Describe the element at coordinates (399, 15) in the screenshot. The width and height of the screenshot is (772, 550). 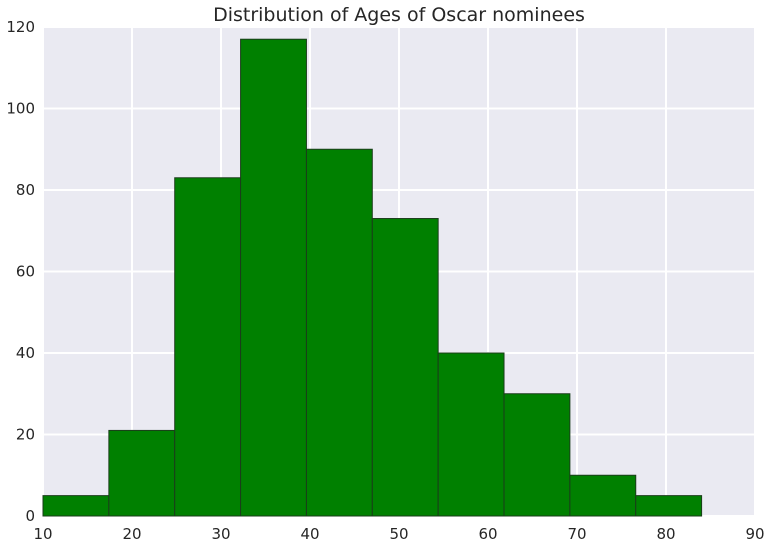
I see `chart-title: Distribution of Ages of Oscar nominees` at that location.